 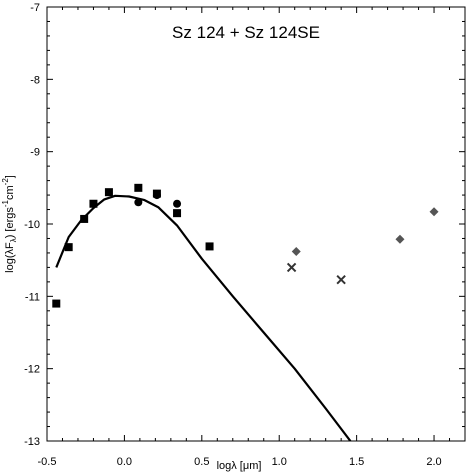 What do you see at coordinates (35, 8) in the screenshot?
I see `y-tick-label: -7` at bounding box center [35, 8].